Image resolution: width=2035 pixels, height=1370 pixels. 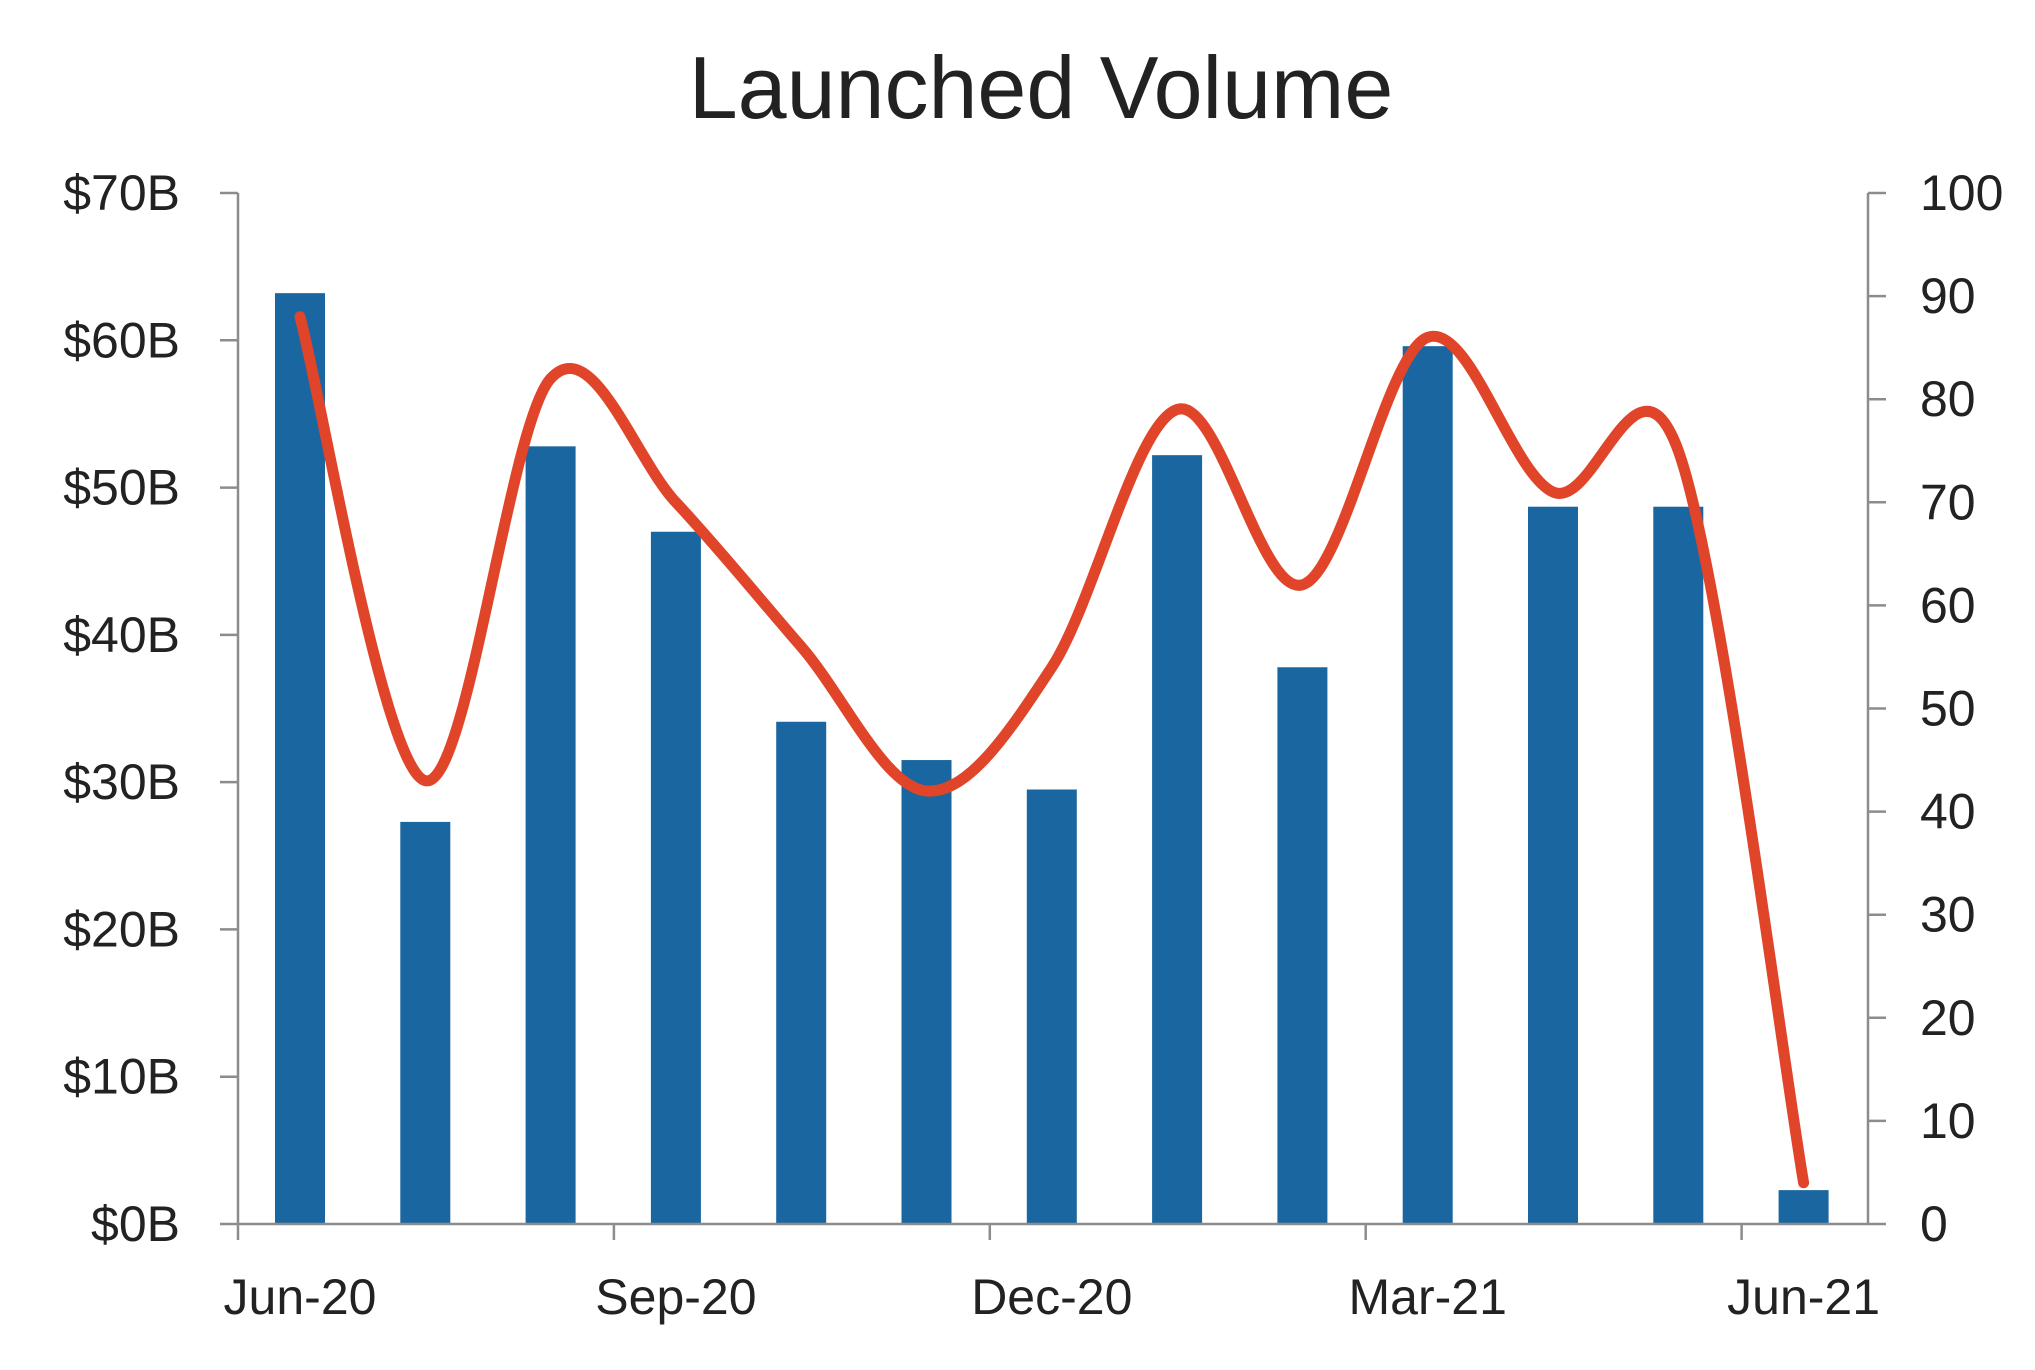 What do you see at coordinates (1041, 87) in the screenshot?
I see `chart-title: Launched Volume` at bounding box center [1041, 87].